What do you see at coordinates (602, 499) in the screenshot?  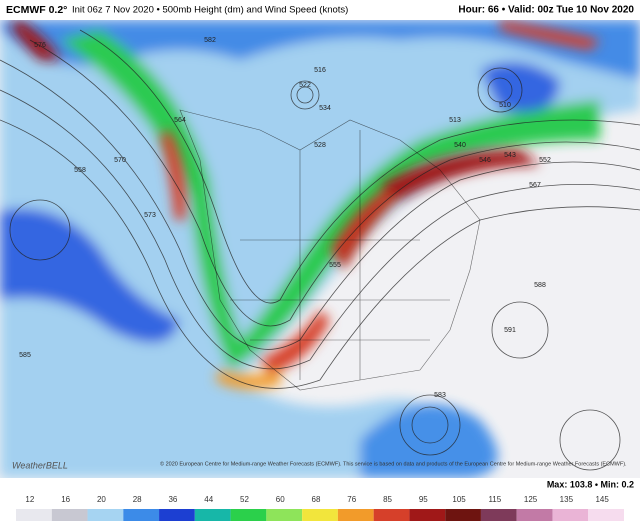 I see `colorbar-label: 145` at bounding box center [602, 499].